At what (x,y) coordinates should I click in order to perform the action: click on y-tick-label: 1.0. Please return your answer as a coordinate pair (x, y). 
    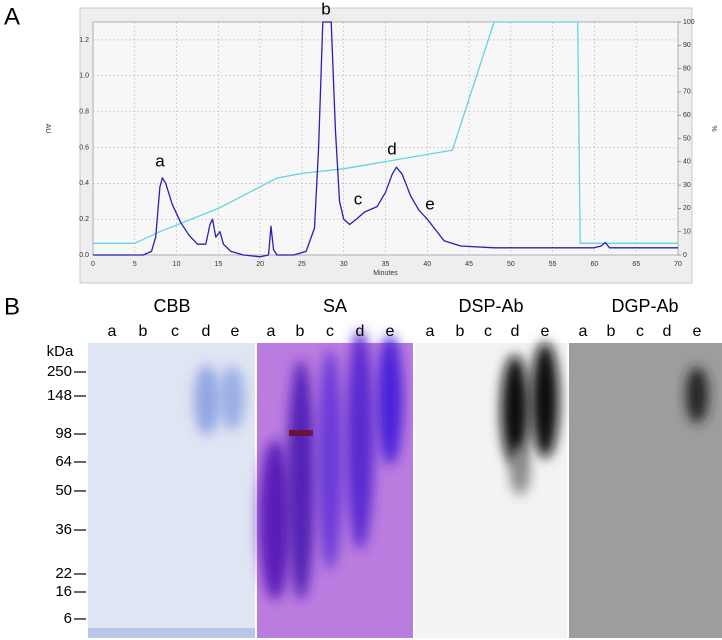
    Looking at the image, I should click on (84, 76).